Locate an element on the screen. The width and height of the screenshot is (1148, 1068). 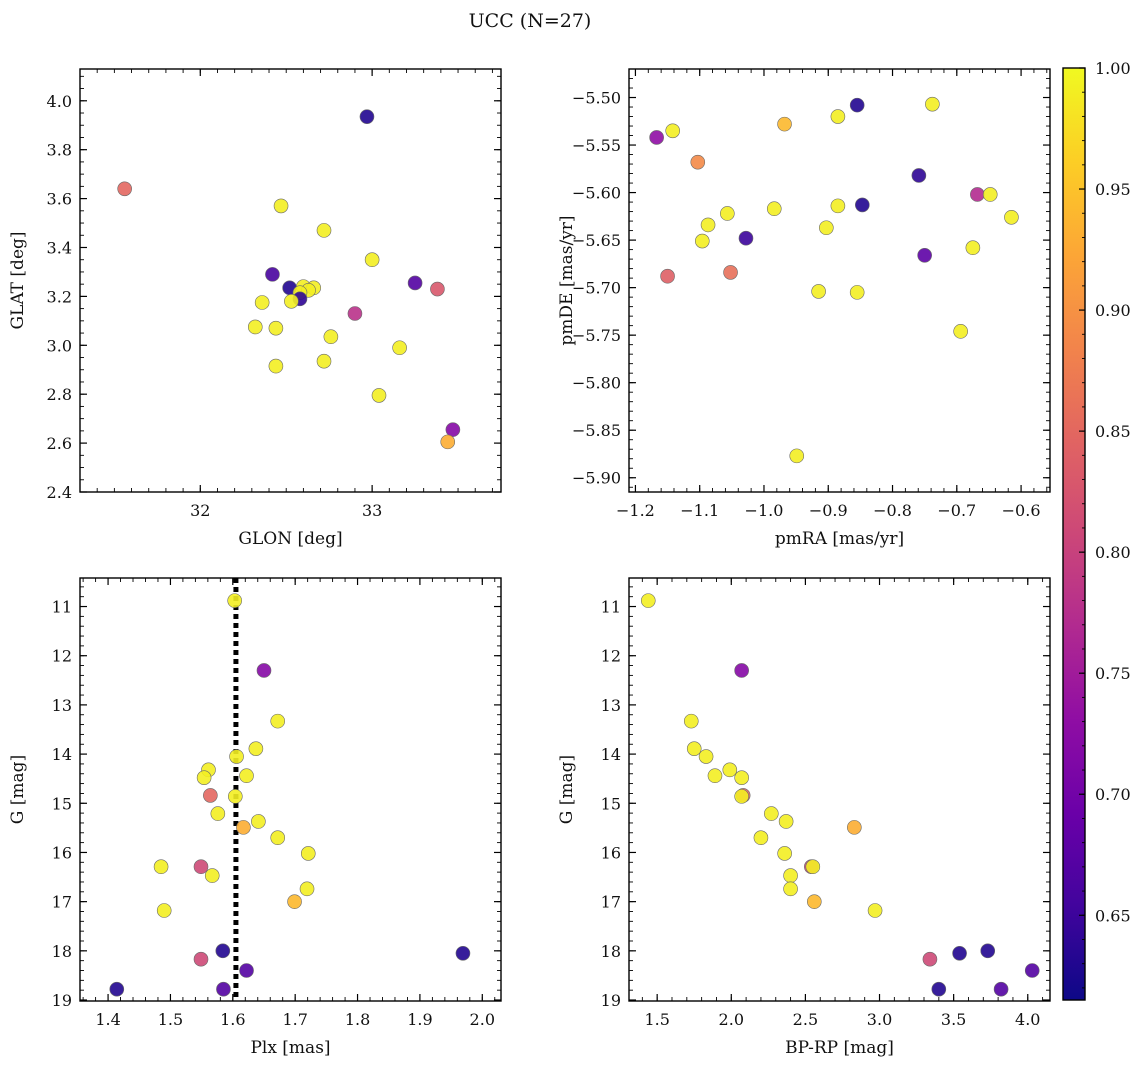
x-axis-label: BP-RP [mag] is located at coordinates (839, 1048).